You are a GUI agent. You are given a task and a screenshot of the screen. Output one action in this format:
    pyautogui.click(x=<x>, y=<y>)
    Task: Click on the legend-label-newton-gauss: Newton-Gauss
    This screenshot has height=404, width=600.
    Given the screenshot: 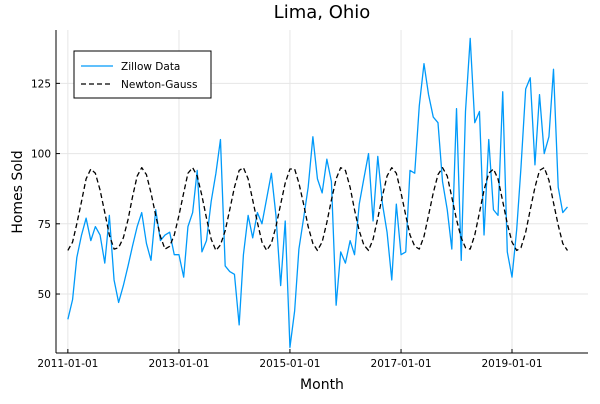 What is the action you would take?
    pyautogui.click(x=159, y=85)
    